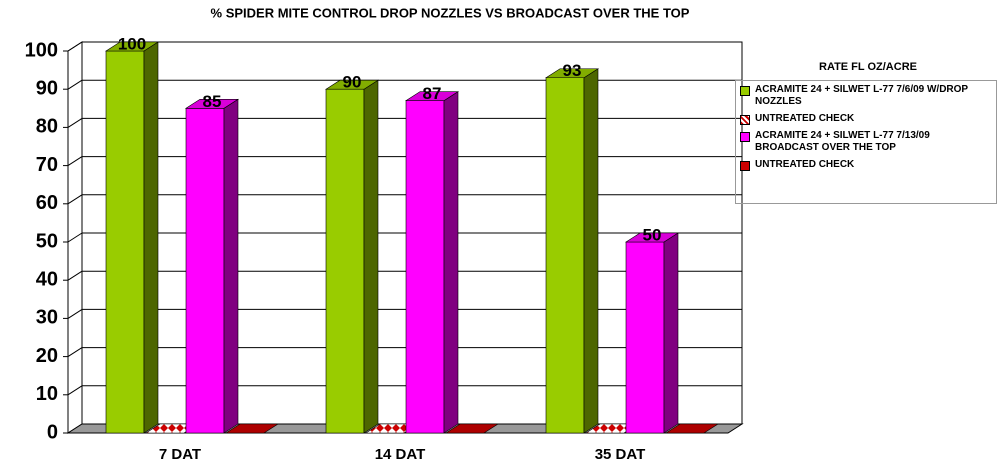 The width and height of the screenshot is (1007, 468). I want to click on data-label: 87, so click(432, 93).